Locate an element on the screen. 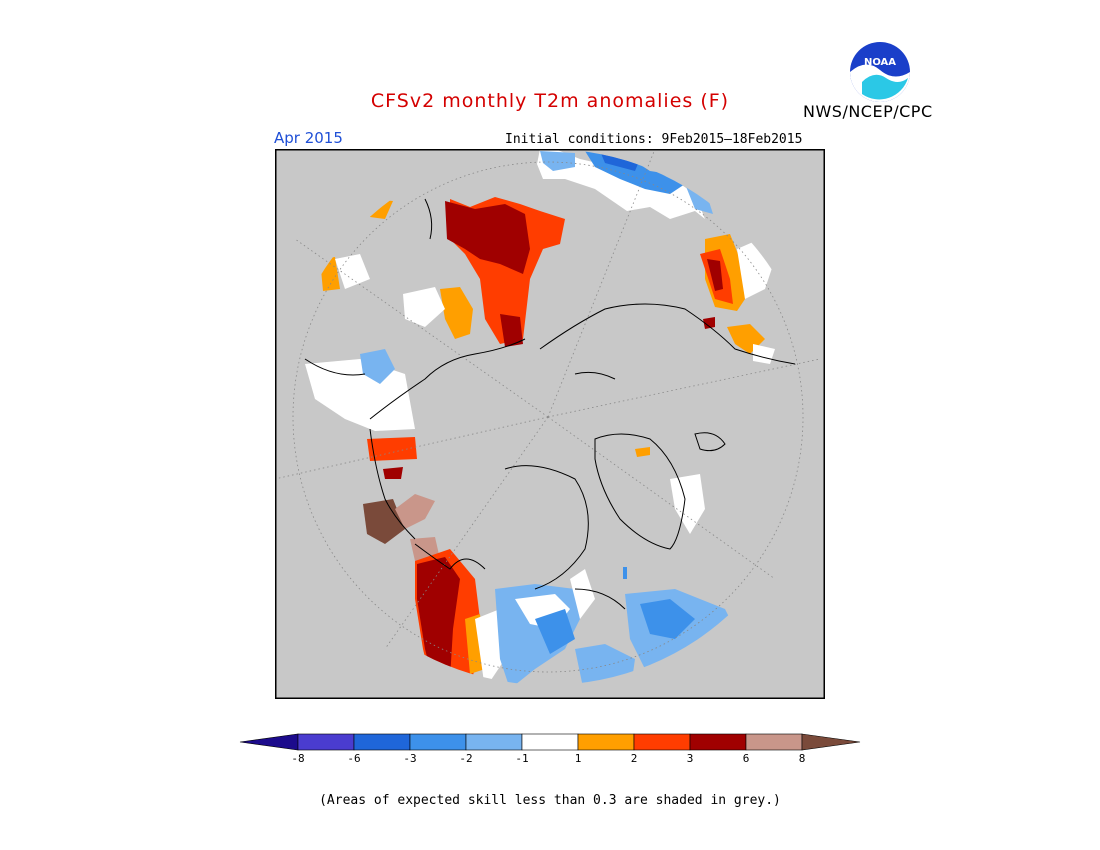 Image resolution: width=1100 pixels, height=850 pixels. colorbar-tick-label: 6 is located at coordinates (746, 758).